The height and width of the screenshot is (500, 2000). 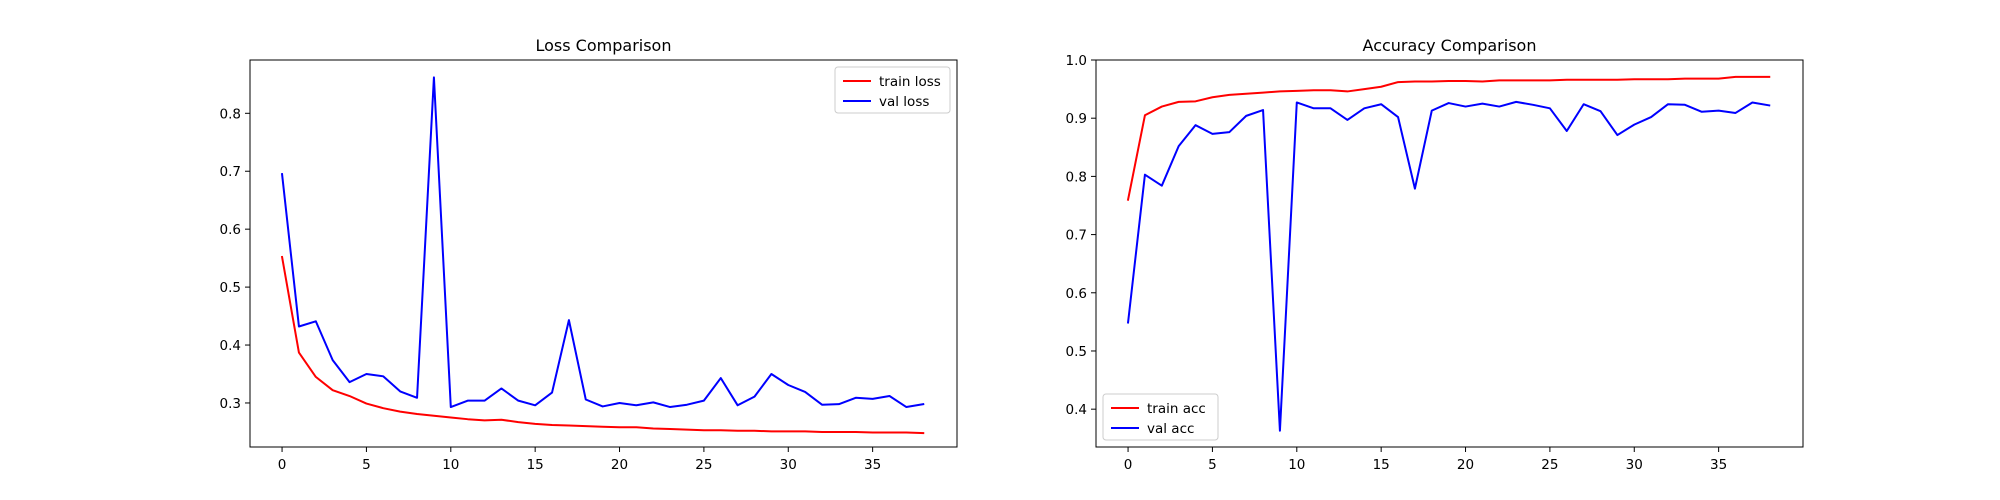 I want to click on accuracy-x-tick-label: 35, so click(x=1718, y=465).